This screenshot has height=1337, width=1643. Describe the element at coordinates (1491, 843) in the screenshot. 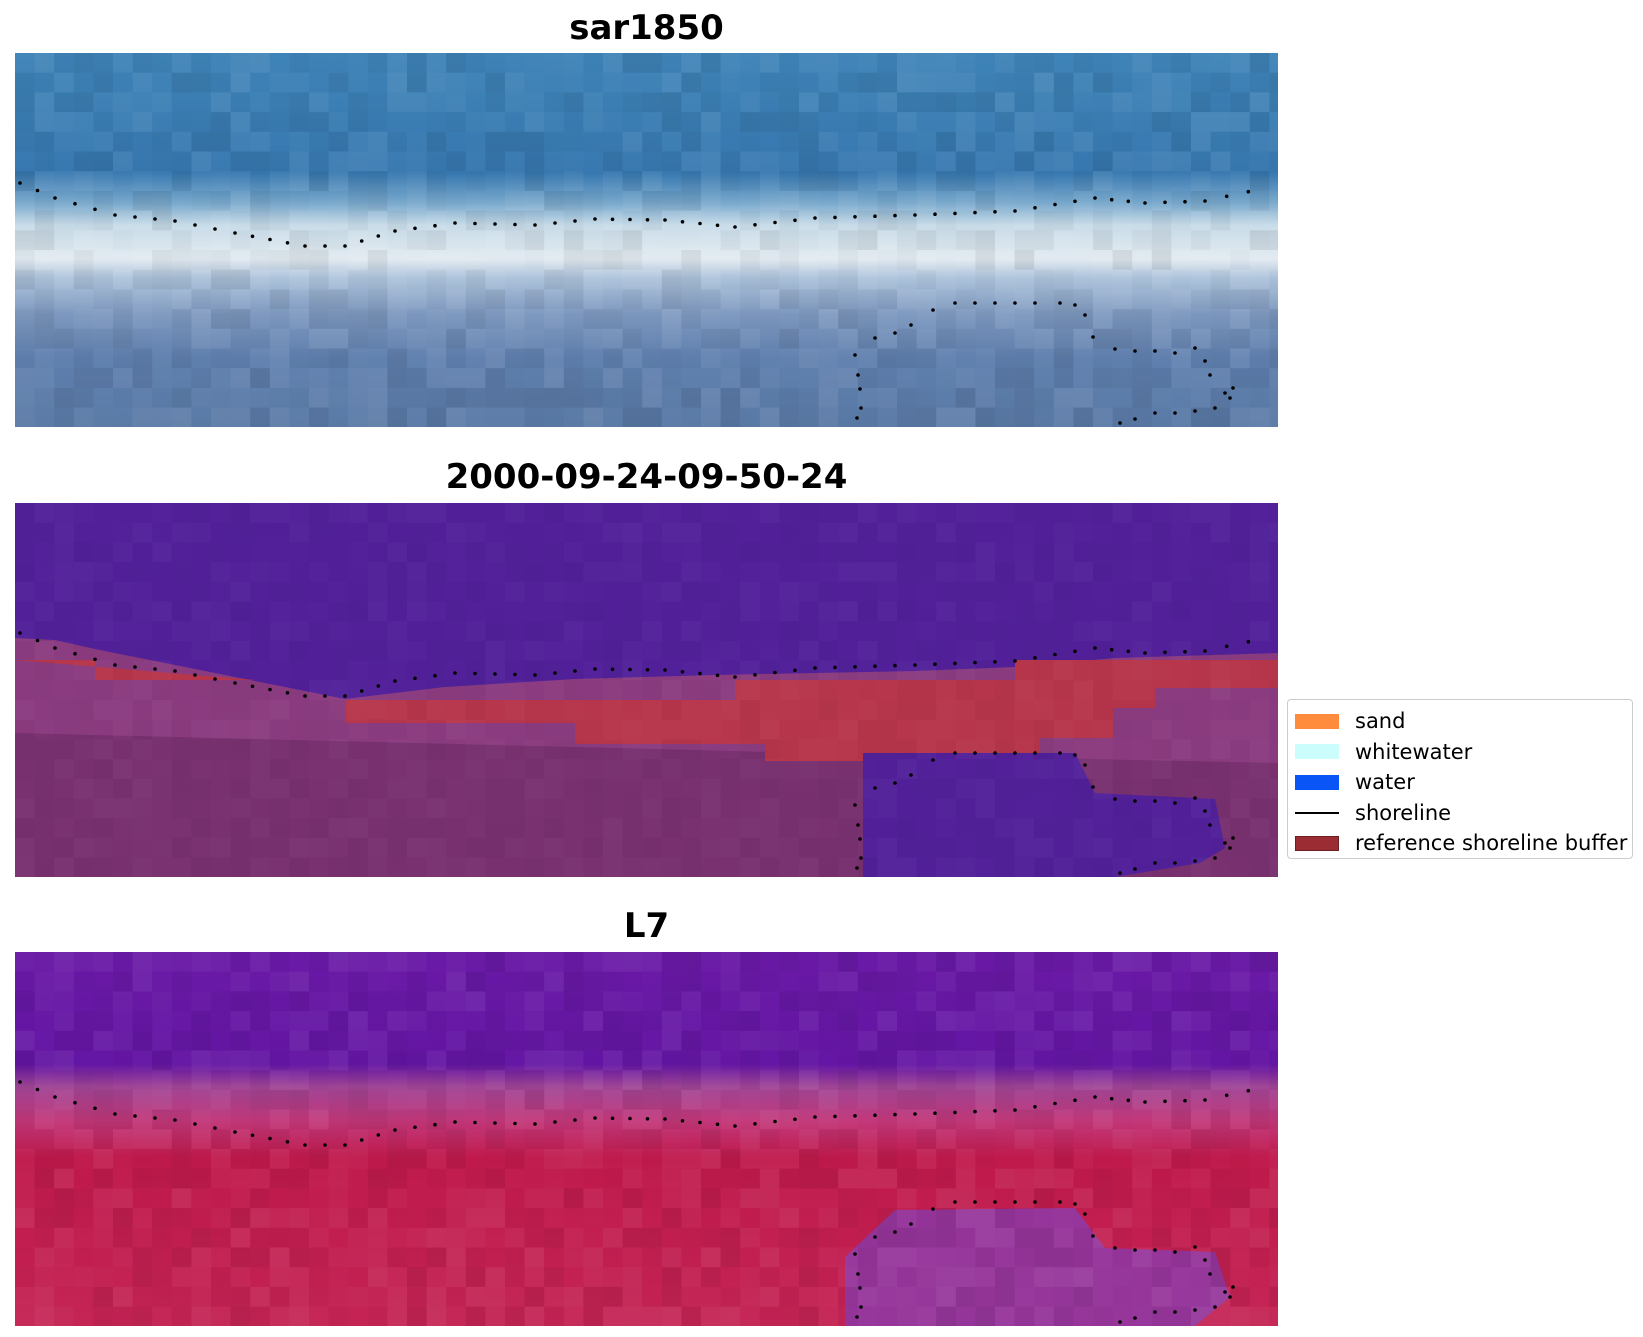

I see `legend-label-reference-buffer: reference shoreline buffer` at that location.